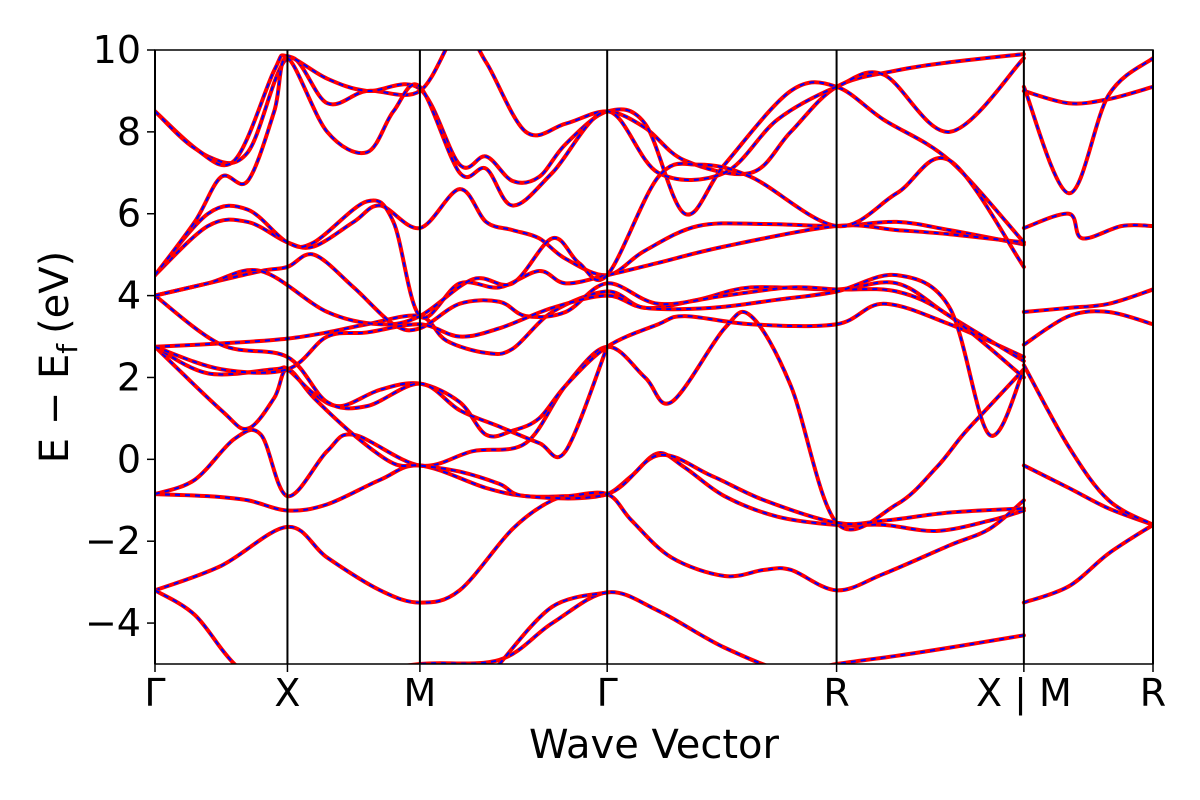 This screenshot has width=1200, height=800. What do you see at coordinates (654, 745) in the screenshot?
I see `x-axis-title: Wave Vector` at bounding box center [654, 745].